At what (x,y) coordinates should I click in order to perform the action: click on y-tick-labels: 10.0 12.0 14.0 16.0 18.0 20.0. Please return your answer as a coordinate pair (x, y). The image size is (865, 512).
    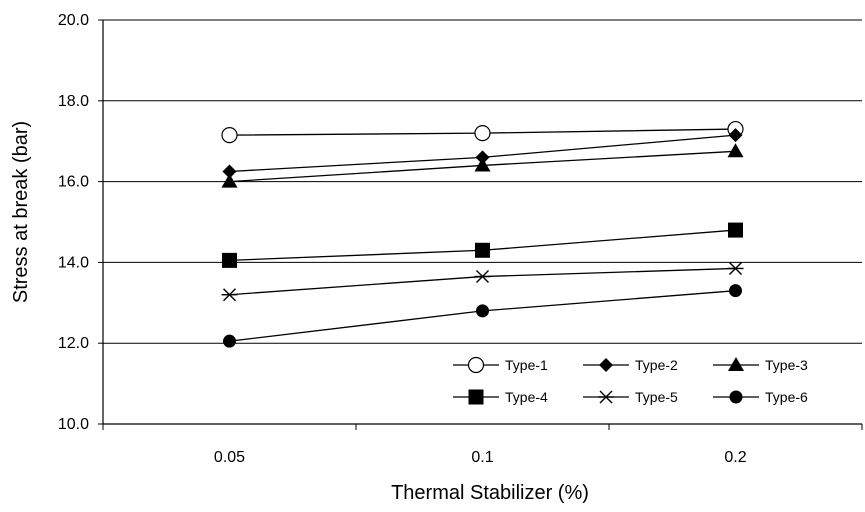
    Looking at the image, I should click on (73, 222).